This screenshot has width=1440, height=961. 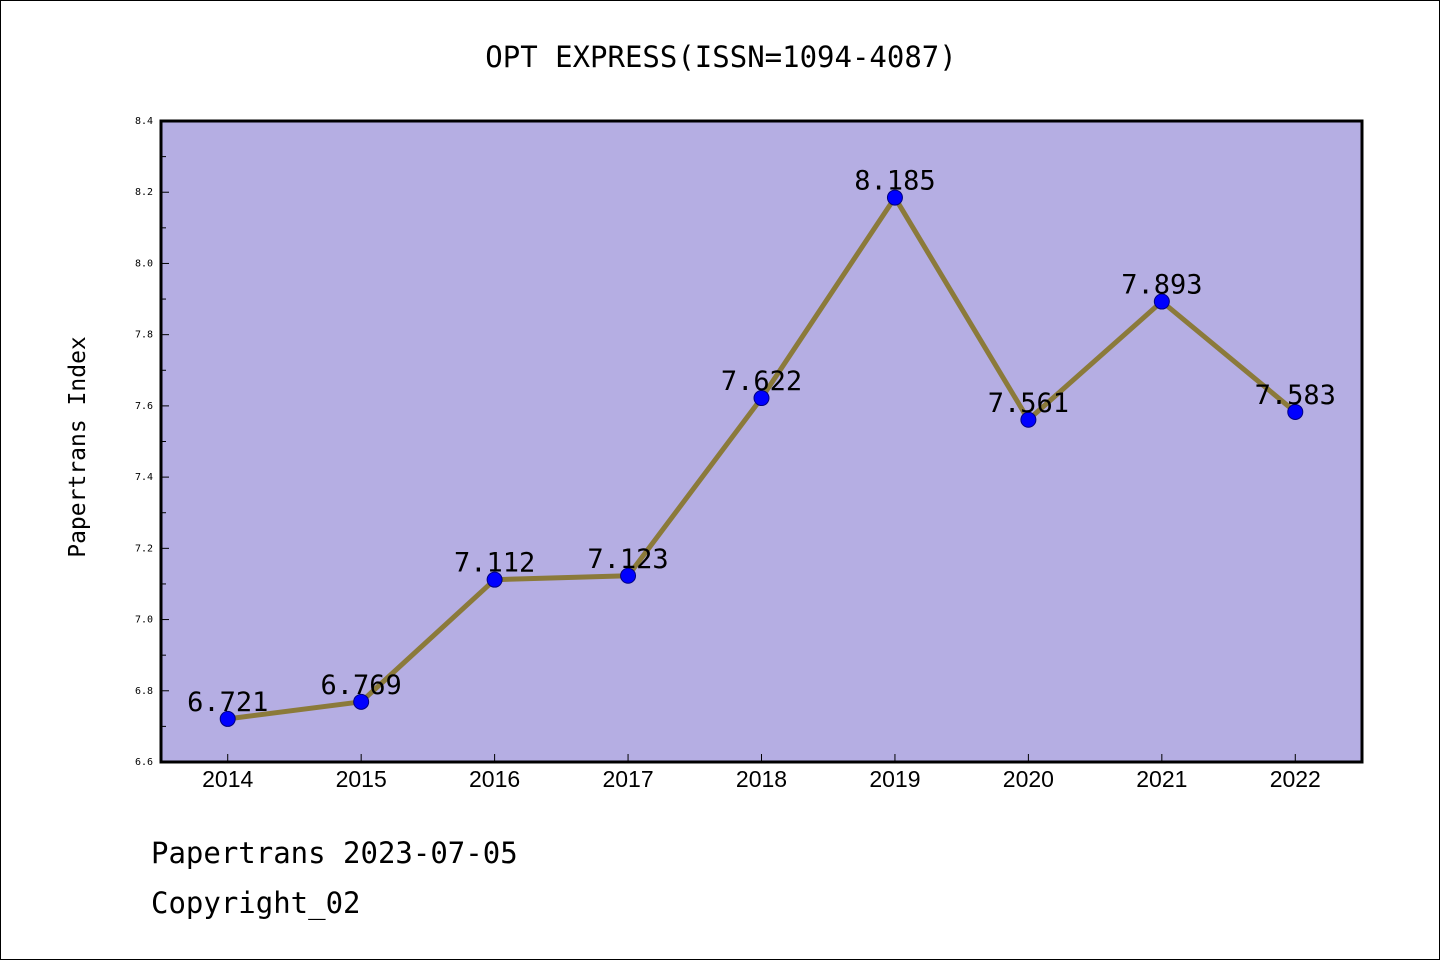 I want to click on data-label: 6.769, so click(x=361, y=685).